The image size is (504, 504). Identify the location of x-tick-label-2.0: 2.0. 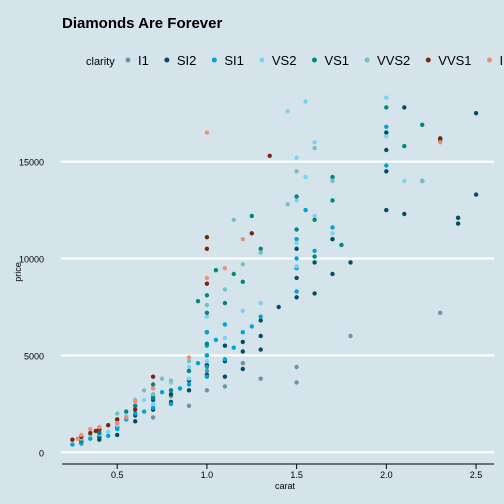
(386, 475).